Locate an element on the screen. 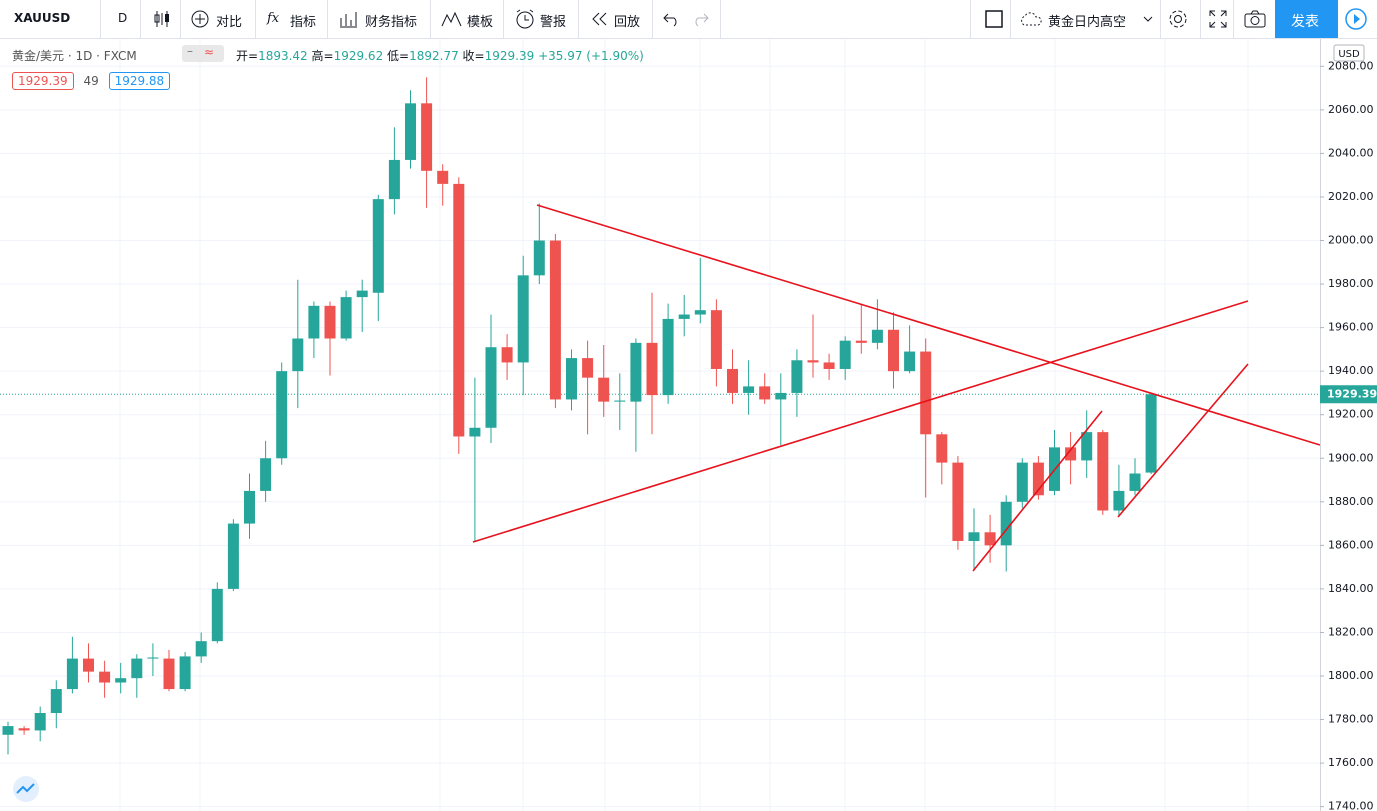 This screenshot has height=811, width=1377. y-tick-label: 1740.00 is located at coordinates (1351, 805).